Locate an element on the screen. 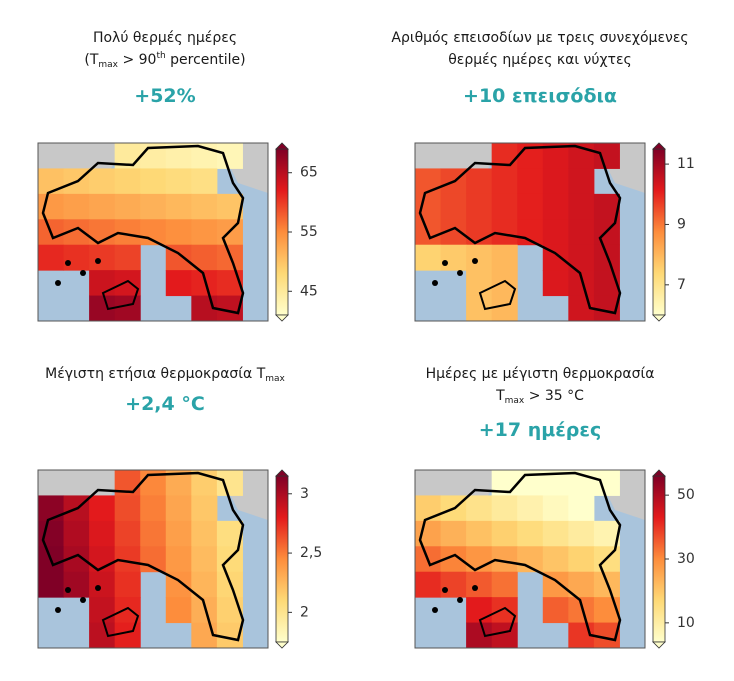  colorbar-tick-label: 7 is located at coordinates (681, 285).